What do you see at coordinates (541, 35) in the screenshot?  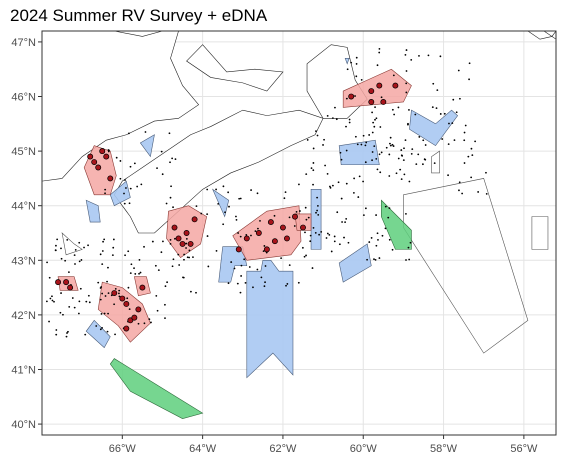 I see `coast-newfoundland` at bounding box center [541, 35].